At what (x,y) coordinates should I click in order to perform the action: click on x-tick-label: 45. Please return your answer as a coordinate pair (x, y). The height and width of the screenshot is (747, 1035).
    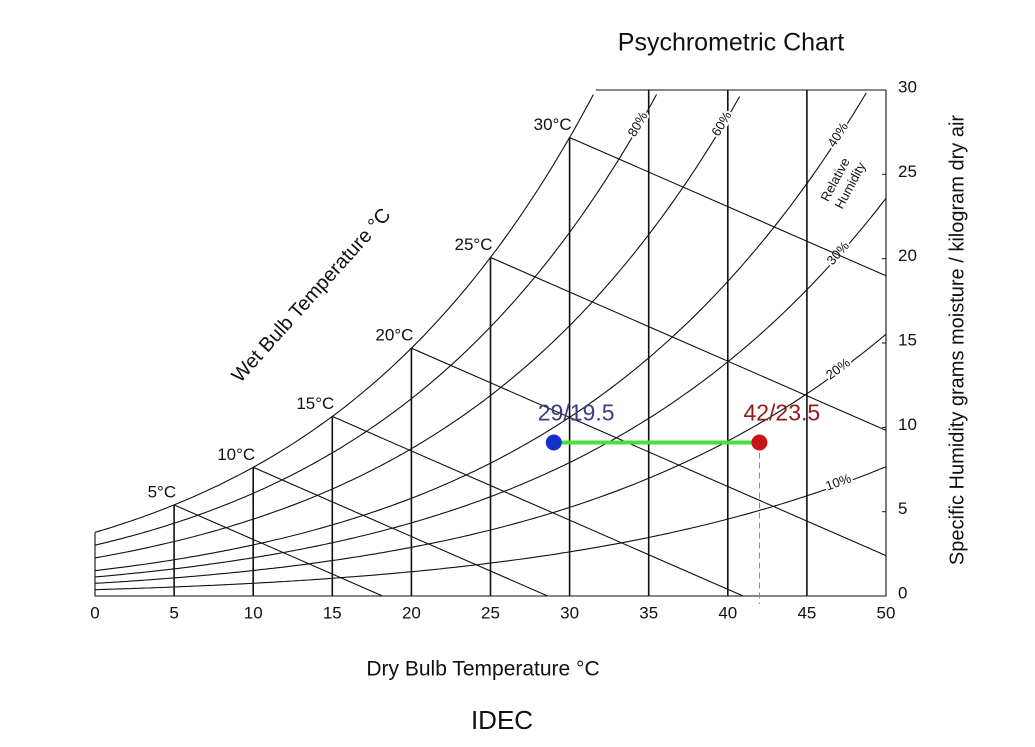
    Looking at the image, I should click on (806, 612).